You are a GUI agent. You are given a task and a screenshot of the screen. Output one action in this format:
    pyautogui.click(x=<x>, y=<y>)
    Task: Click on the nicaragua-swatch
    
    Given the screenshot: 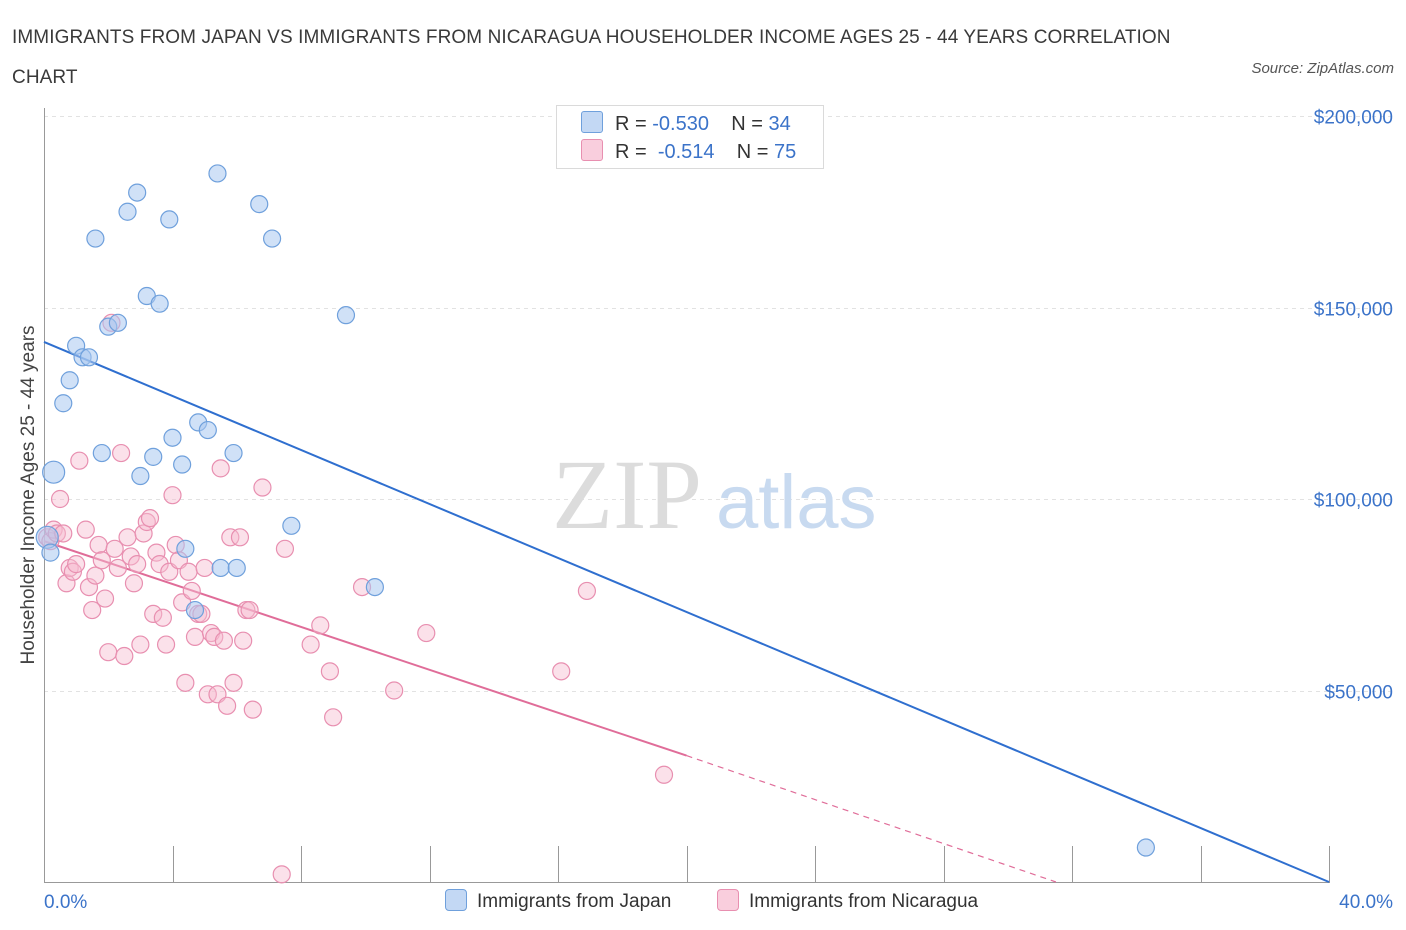 What is the action you would take?
    pyautogui.click(x=592, y=150)
    